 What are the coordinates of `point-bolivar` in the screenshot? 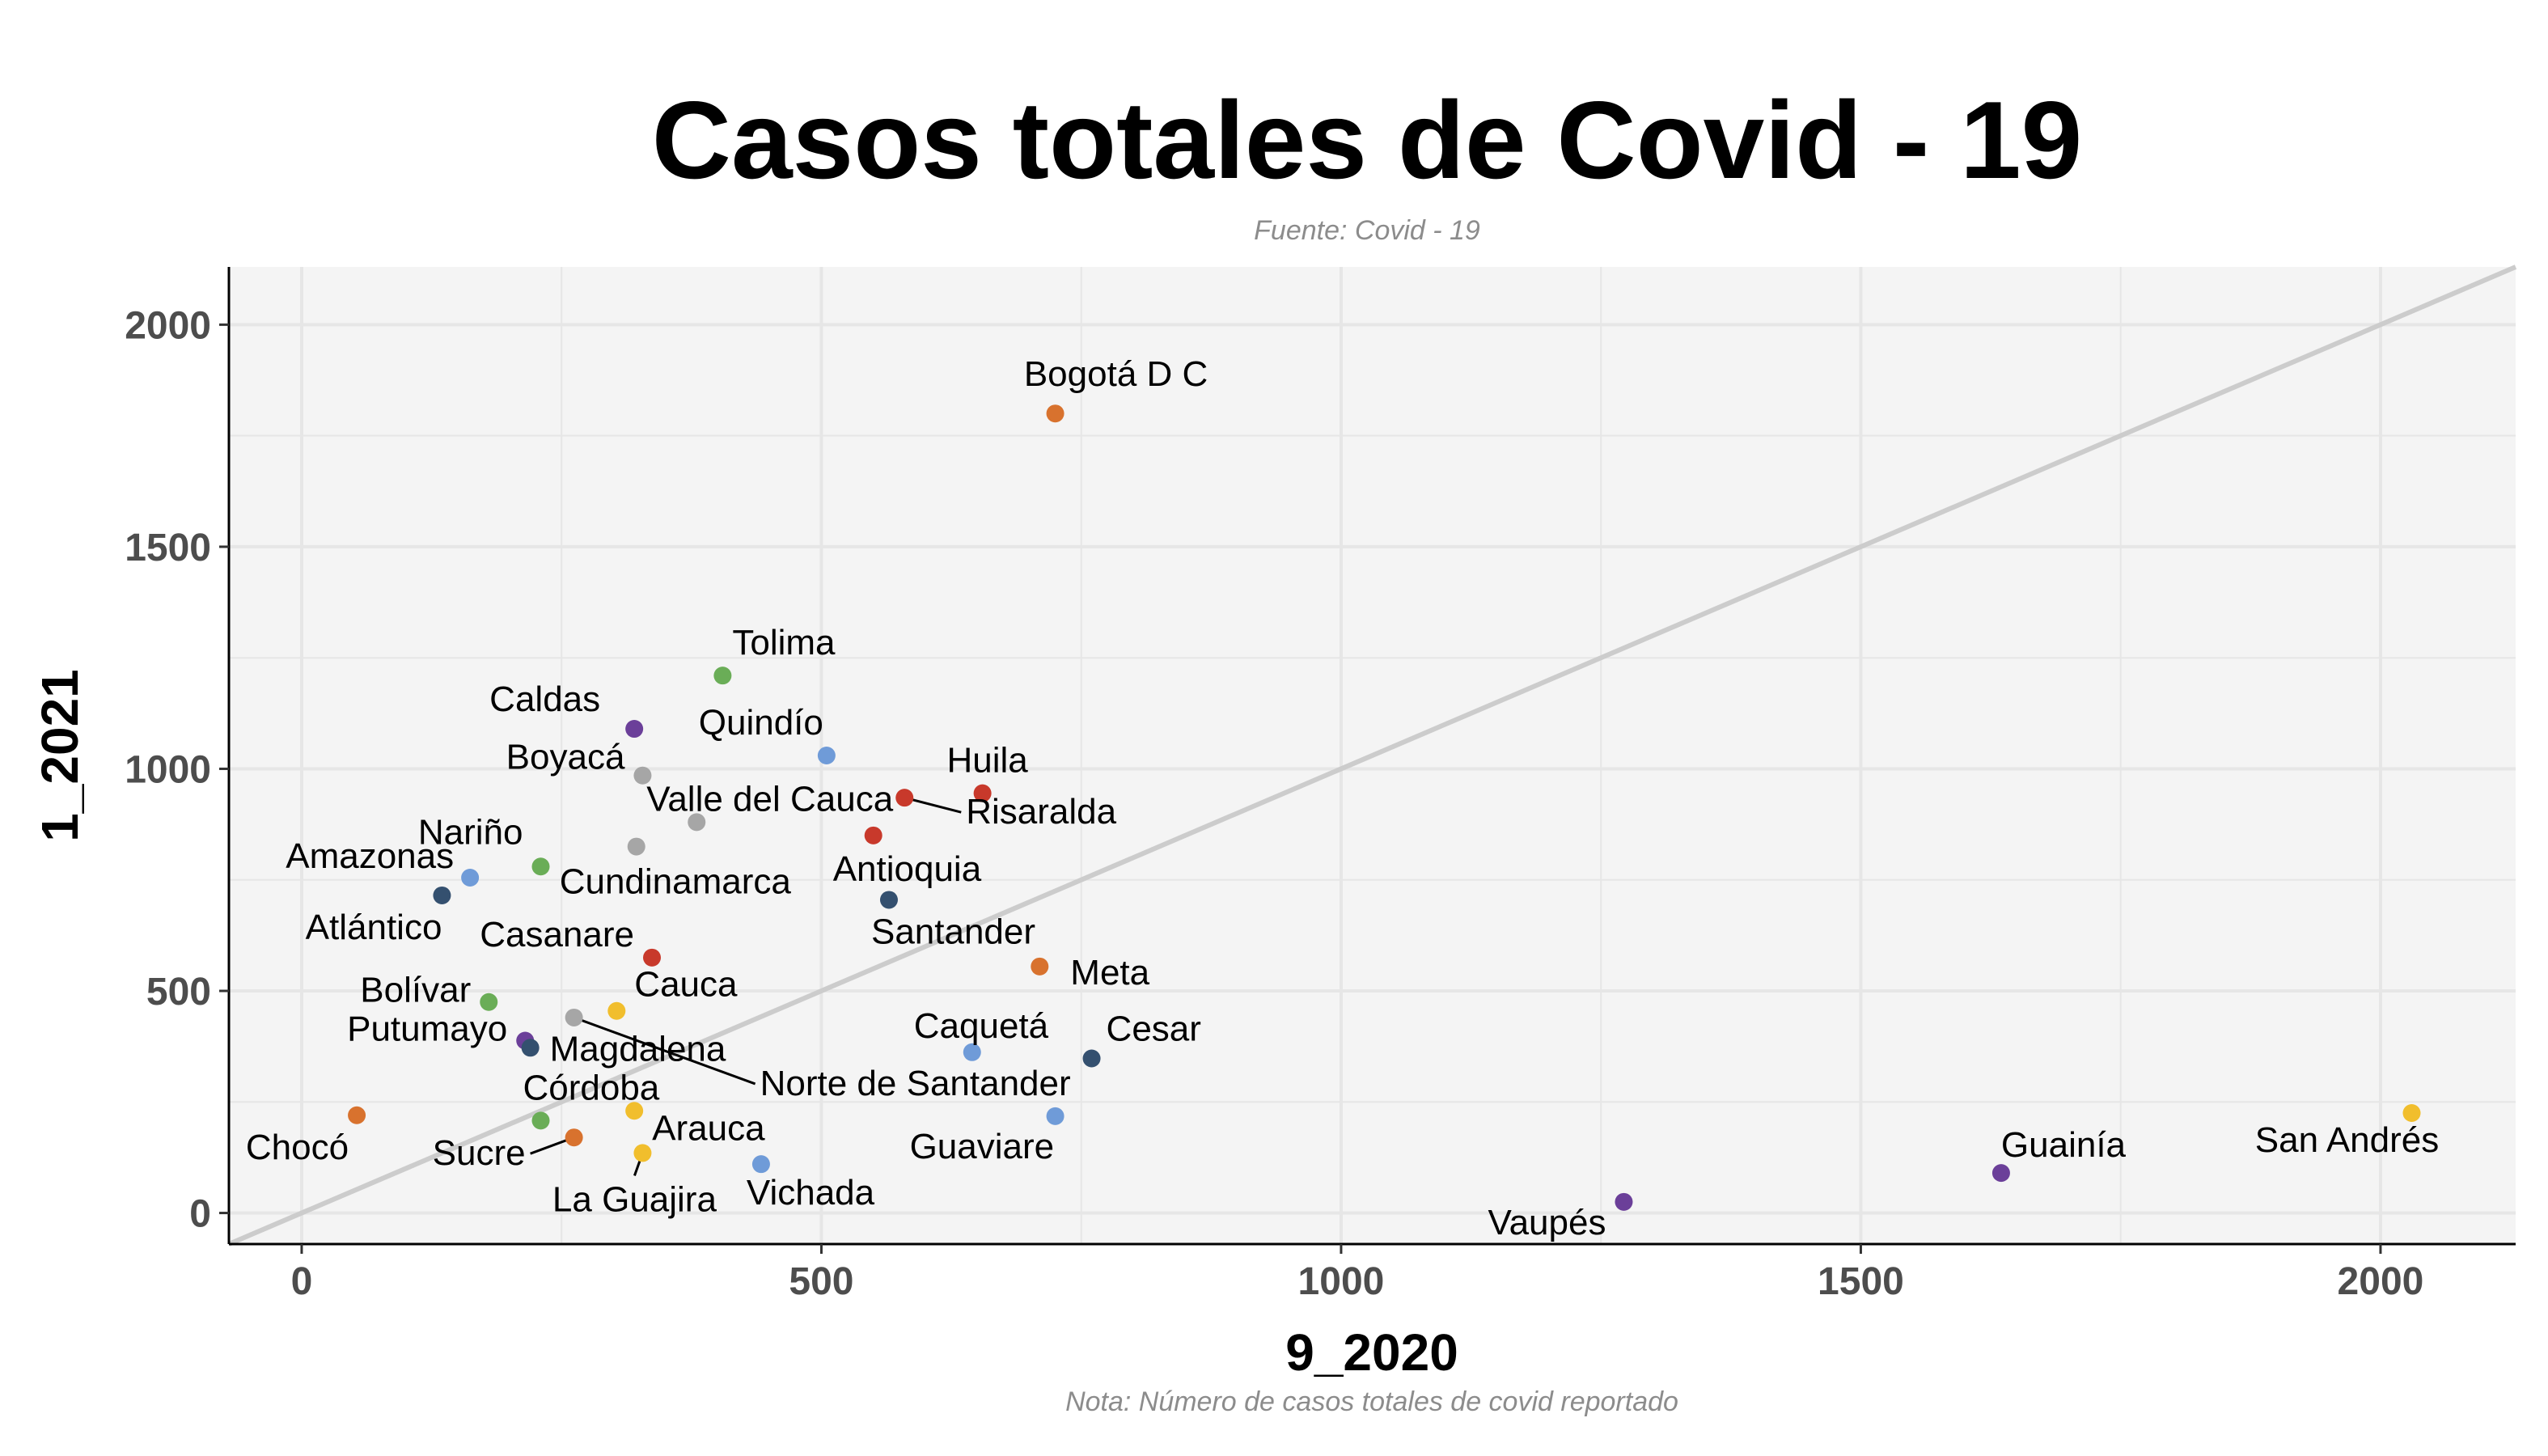 It's located at (489, 1002).